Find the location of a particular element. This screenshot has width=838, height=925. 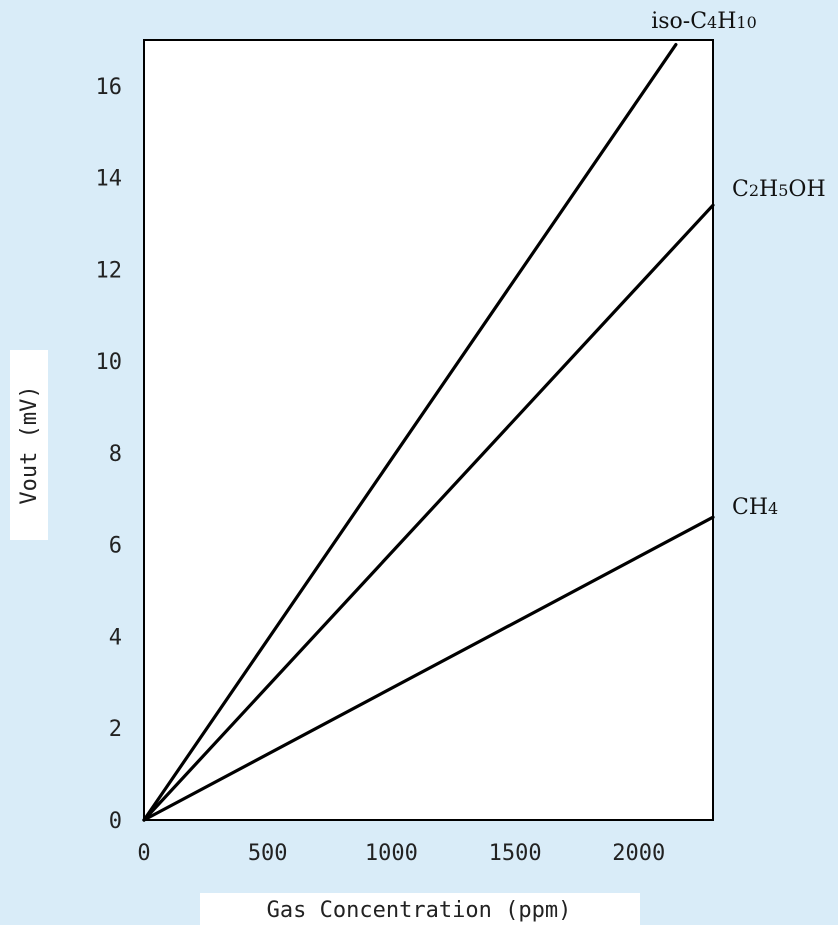

x-axis-title: Gas Concentration (ppm) is located at coordinates (419, 910).